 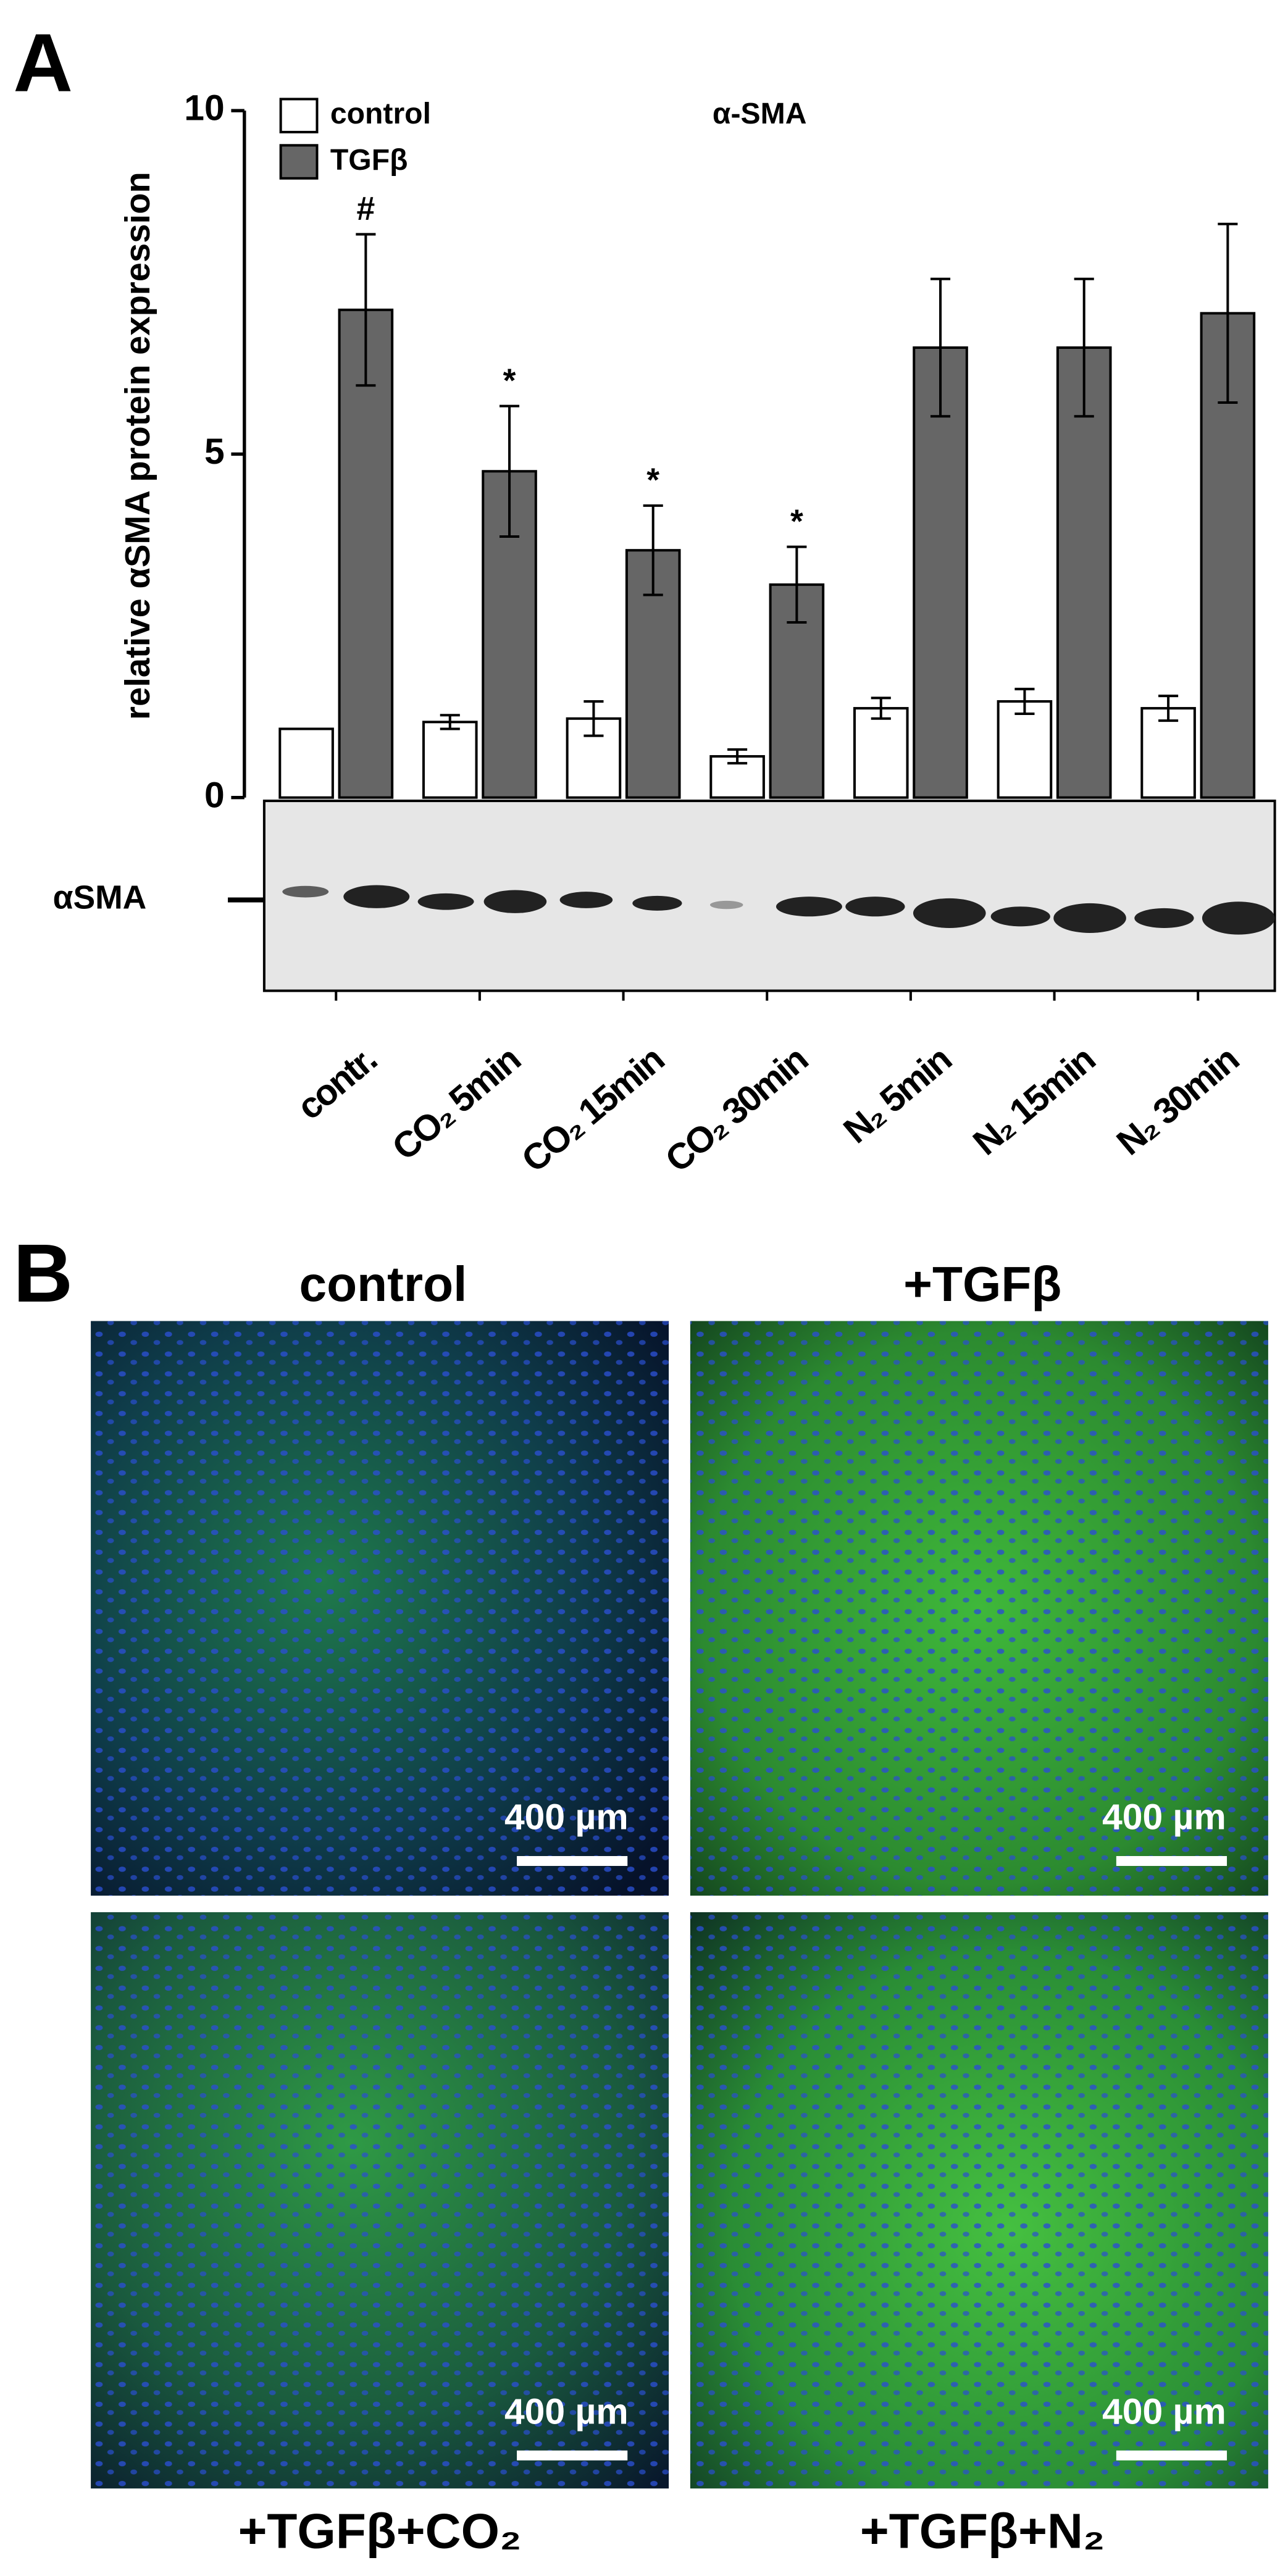 I want to click on y-tick-label: 10, so click(x=204, y=108).